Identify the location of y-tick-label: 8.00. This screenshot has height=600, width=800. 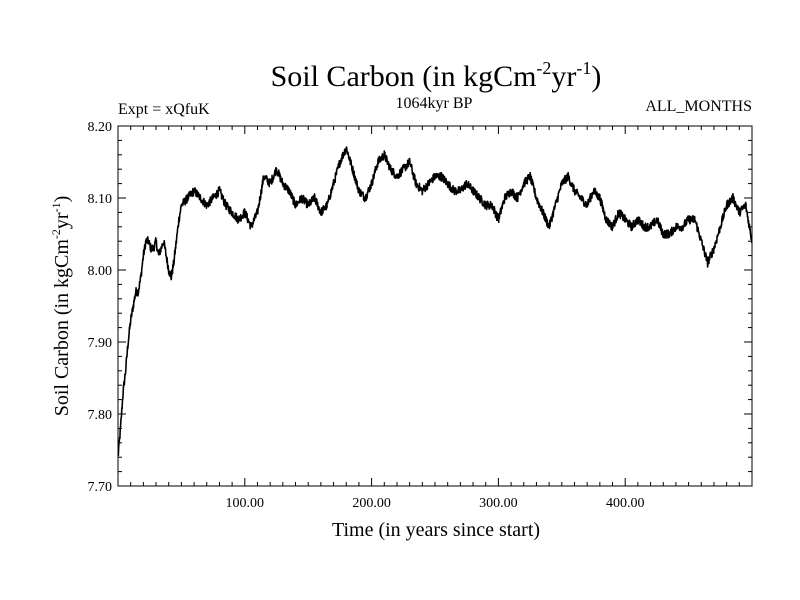
(100, 271).